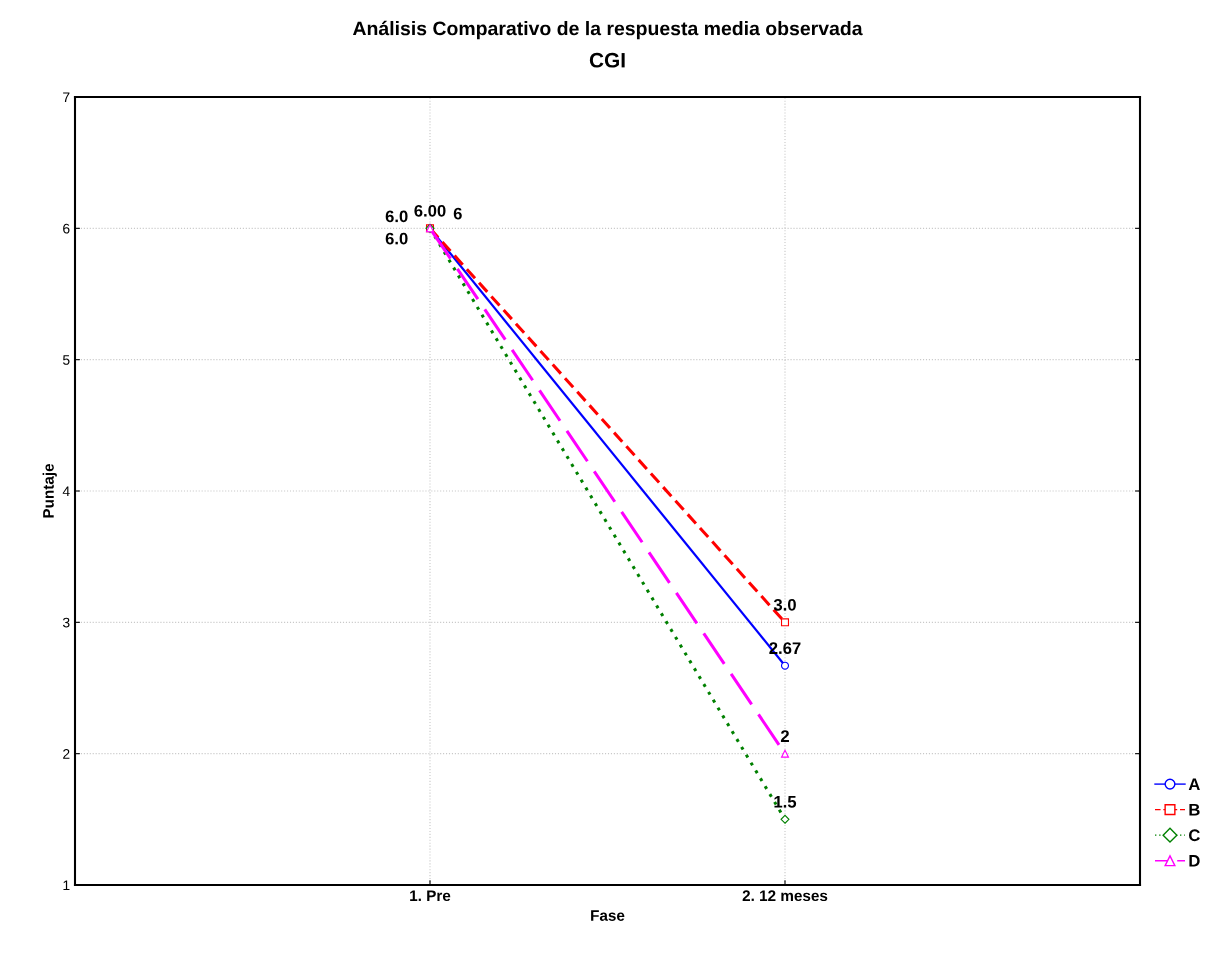  I want to click on y-tick-label: 7, so click(66, 97).